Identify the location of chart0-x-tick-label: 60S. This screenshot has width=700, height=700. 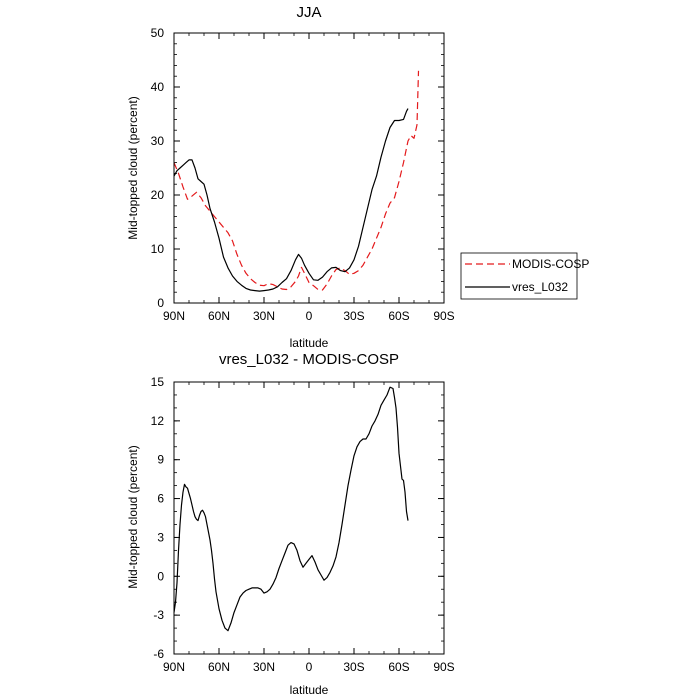
(398, 316).